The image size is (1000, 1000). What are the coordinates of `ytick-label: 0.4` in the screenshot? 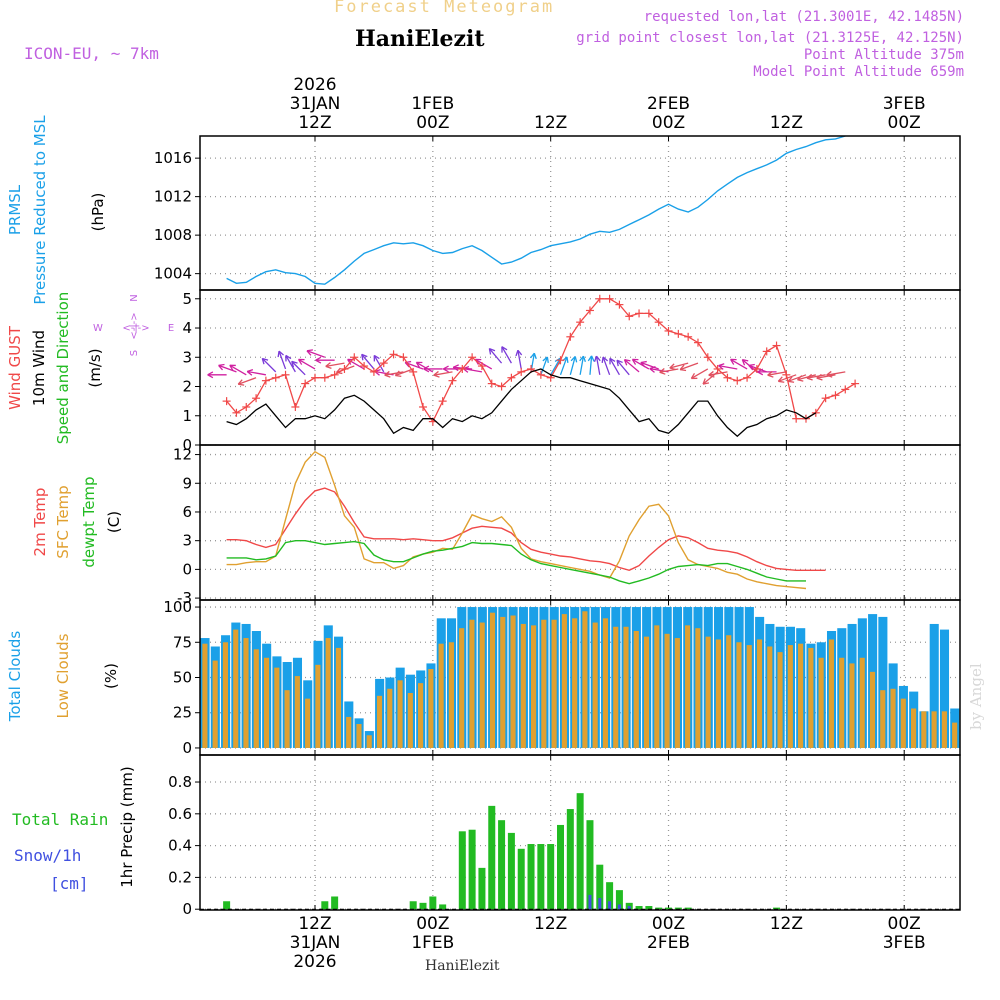 It's located at (180, 846).